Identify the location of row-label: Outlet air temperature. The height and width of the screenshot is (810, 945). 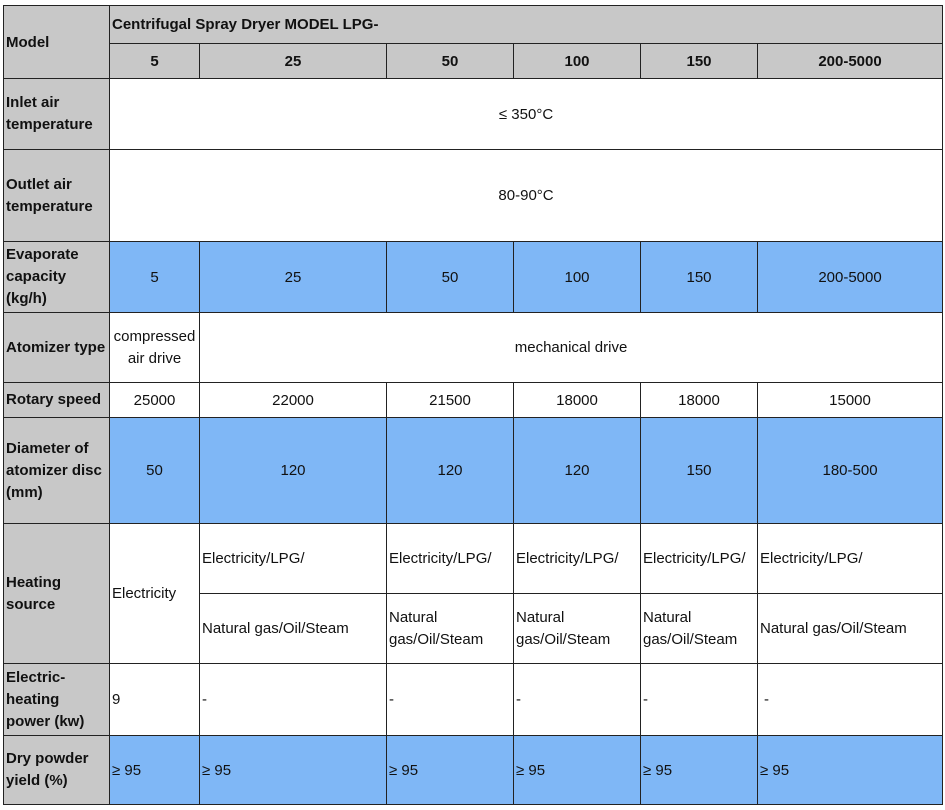
(56, 195).